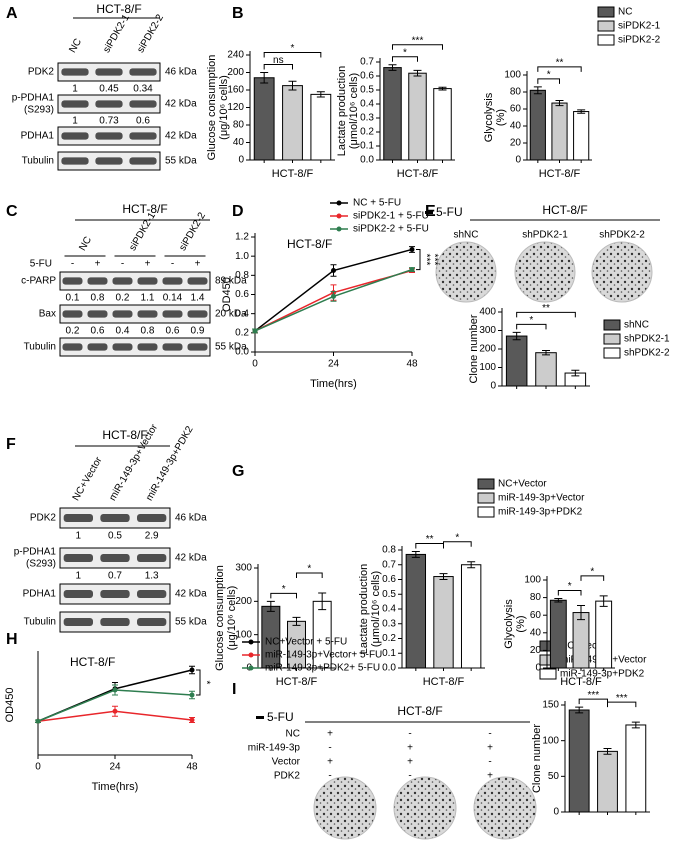 The width and height of the screenshot is (685, 841). I want to click on legend-label: miR-149-3p+Vector, so click(541, 498).